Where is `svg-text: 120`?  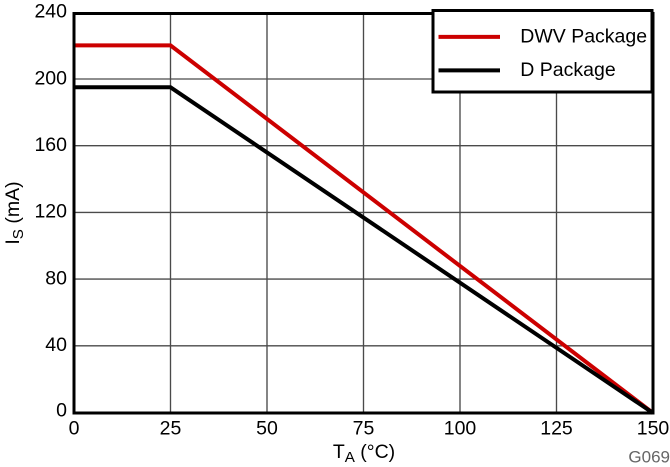 svg-text: 120 is located at coordinates (50, 212).